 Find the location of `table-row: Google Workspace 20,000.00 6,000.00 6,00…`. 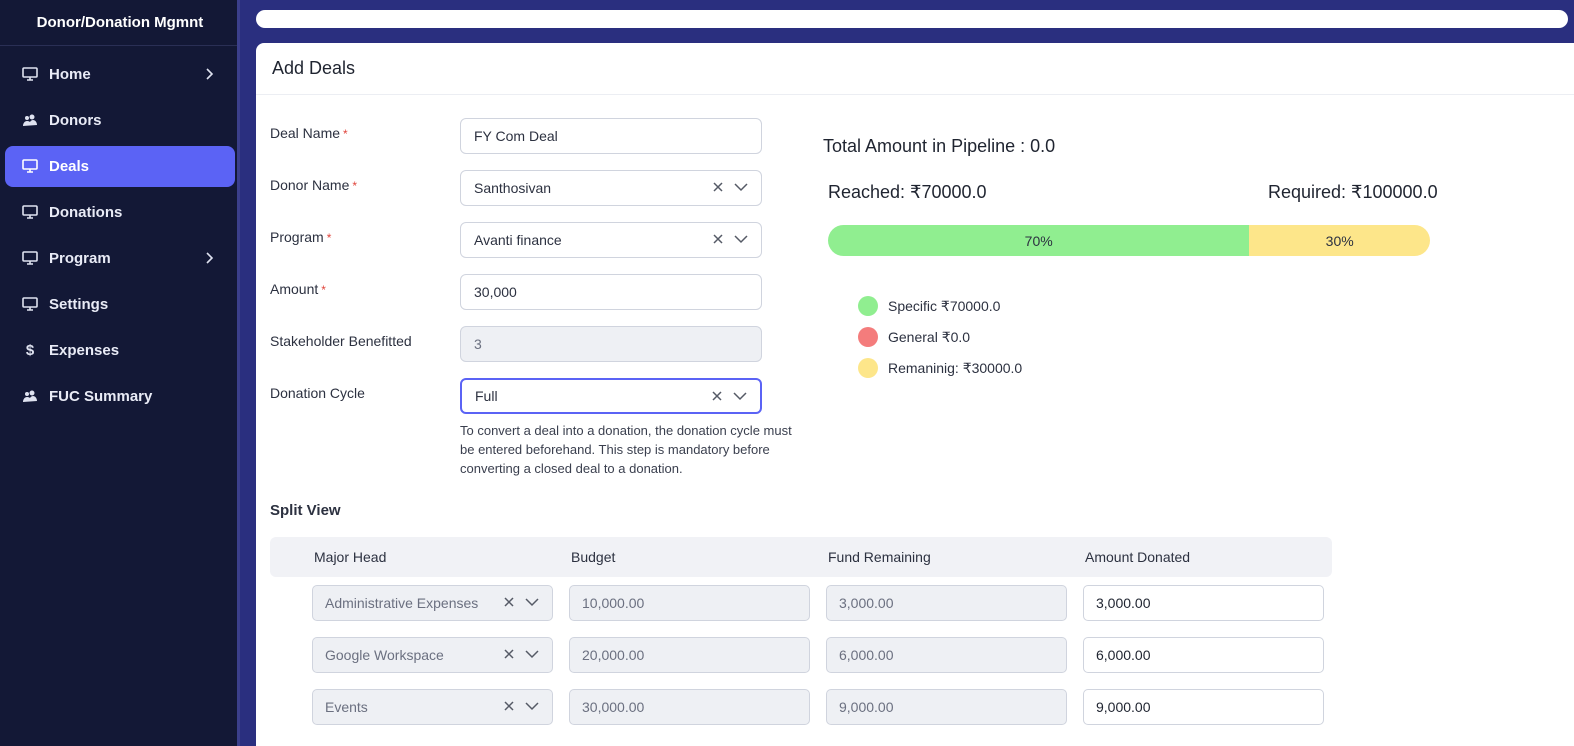

table-row: Google Workspace 20,000.00 6,000.00 6,00… is located at coordinates (822, 655).